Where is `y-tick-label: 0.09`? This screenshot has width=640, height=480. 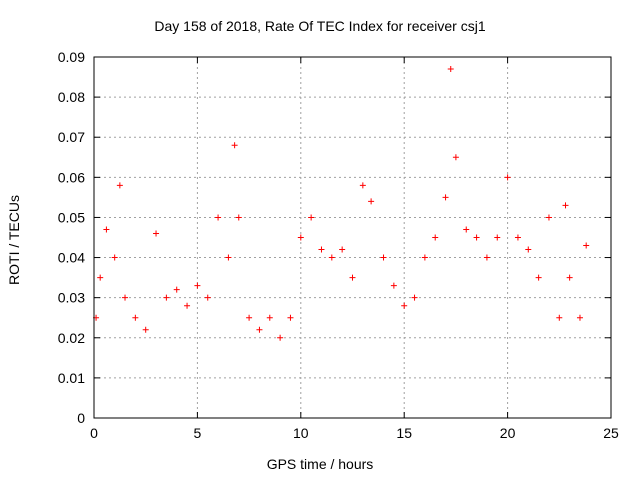
y-tick-label: 0.09 is located at coordinates (71, 57).